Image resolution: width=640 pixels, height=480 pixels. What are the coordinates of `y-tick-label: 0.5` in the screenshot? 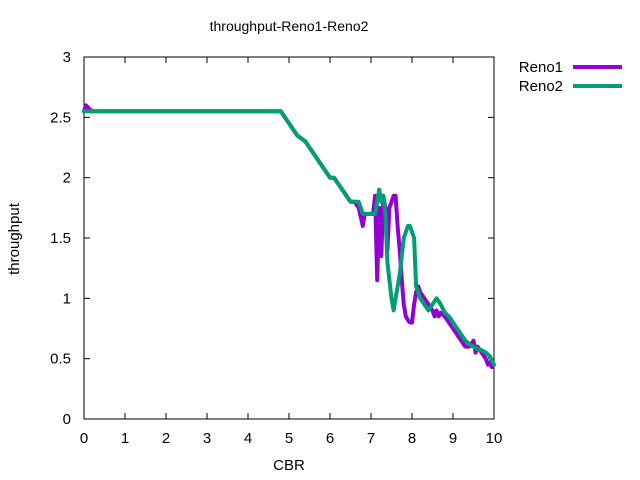 It's located at (60, 359).